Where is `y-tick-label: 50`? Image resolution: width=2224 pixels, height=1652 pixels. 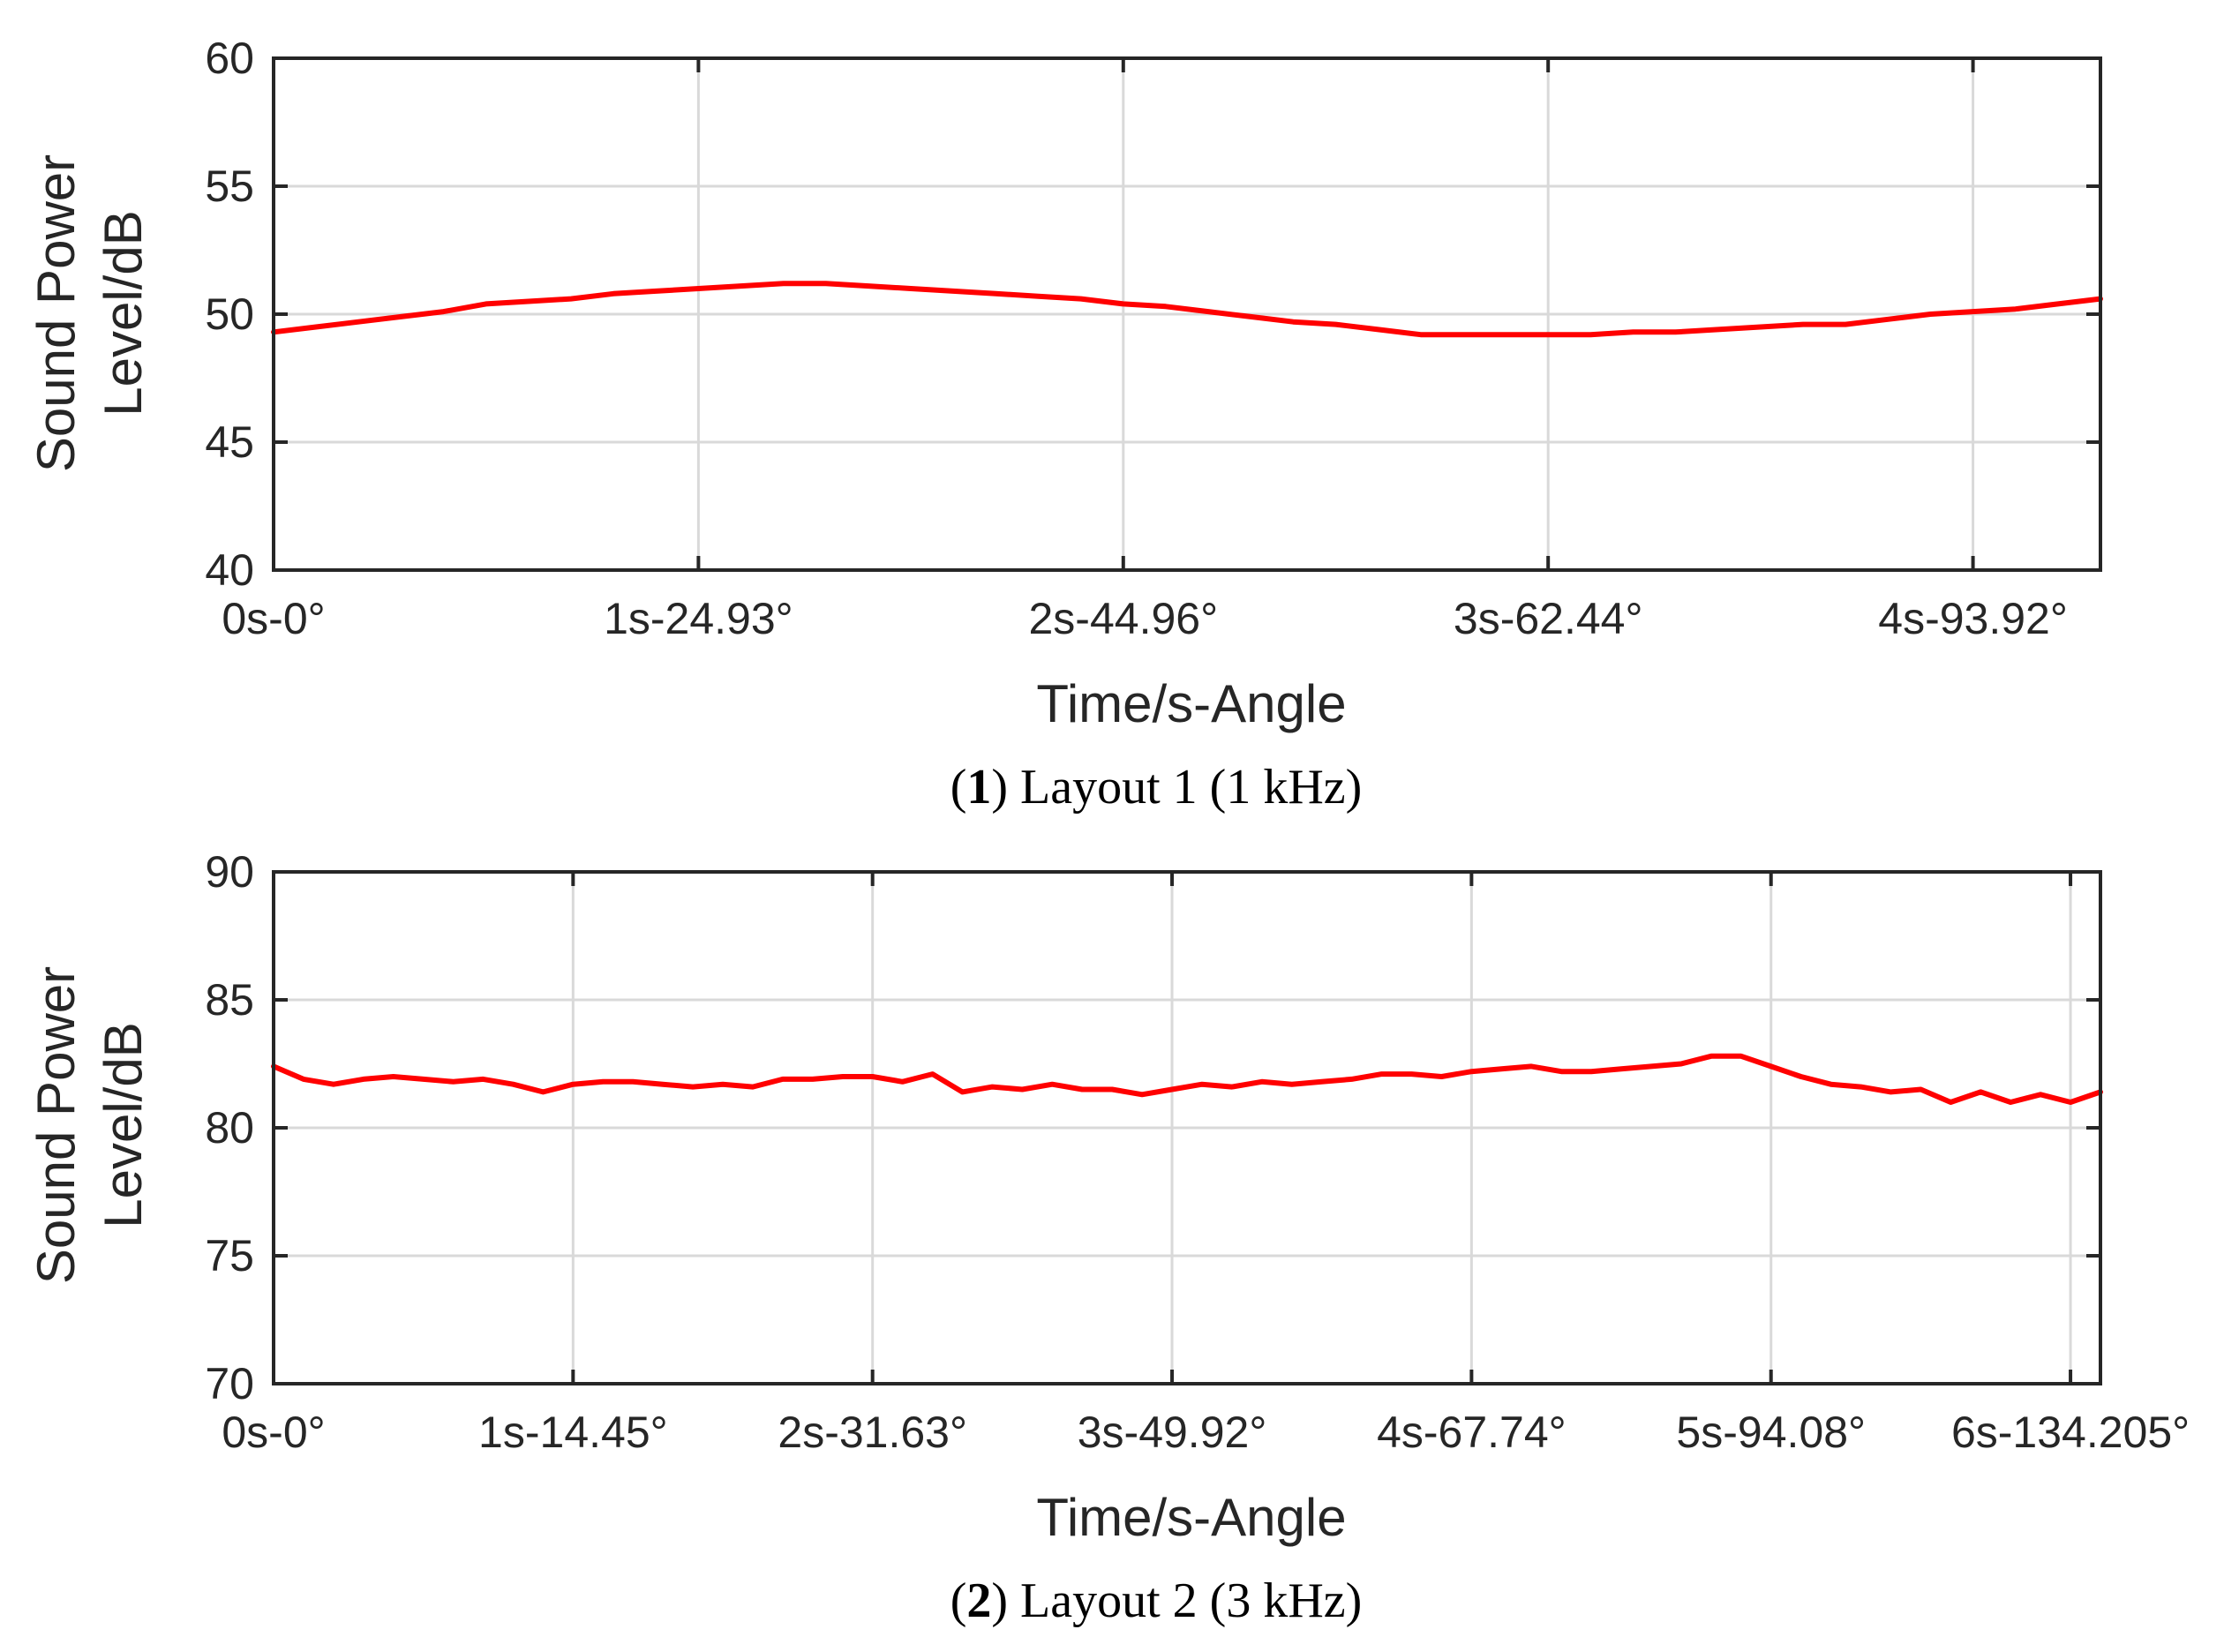
y-tick-label: 50 is located at coordinates (229, 314).